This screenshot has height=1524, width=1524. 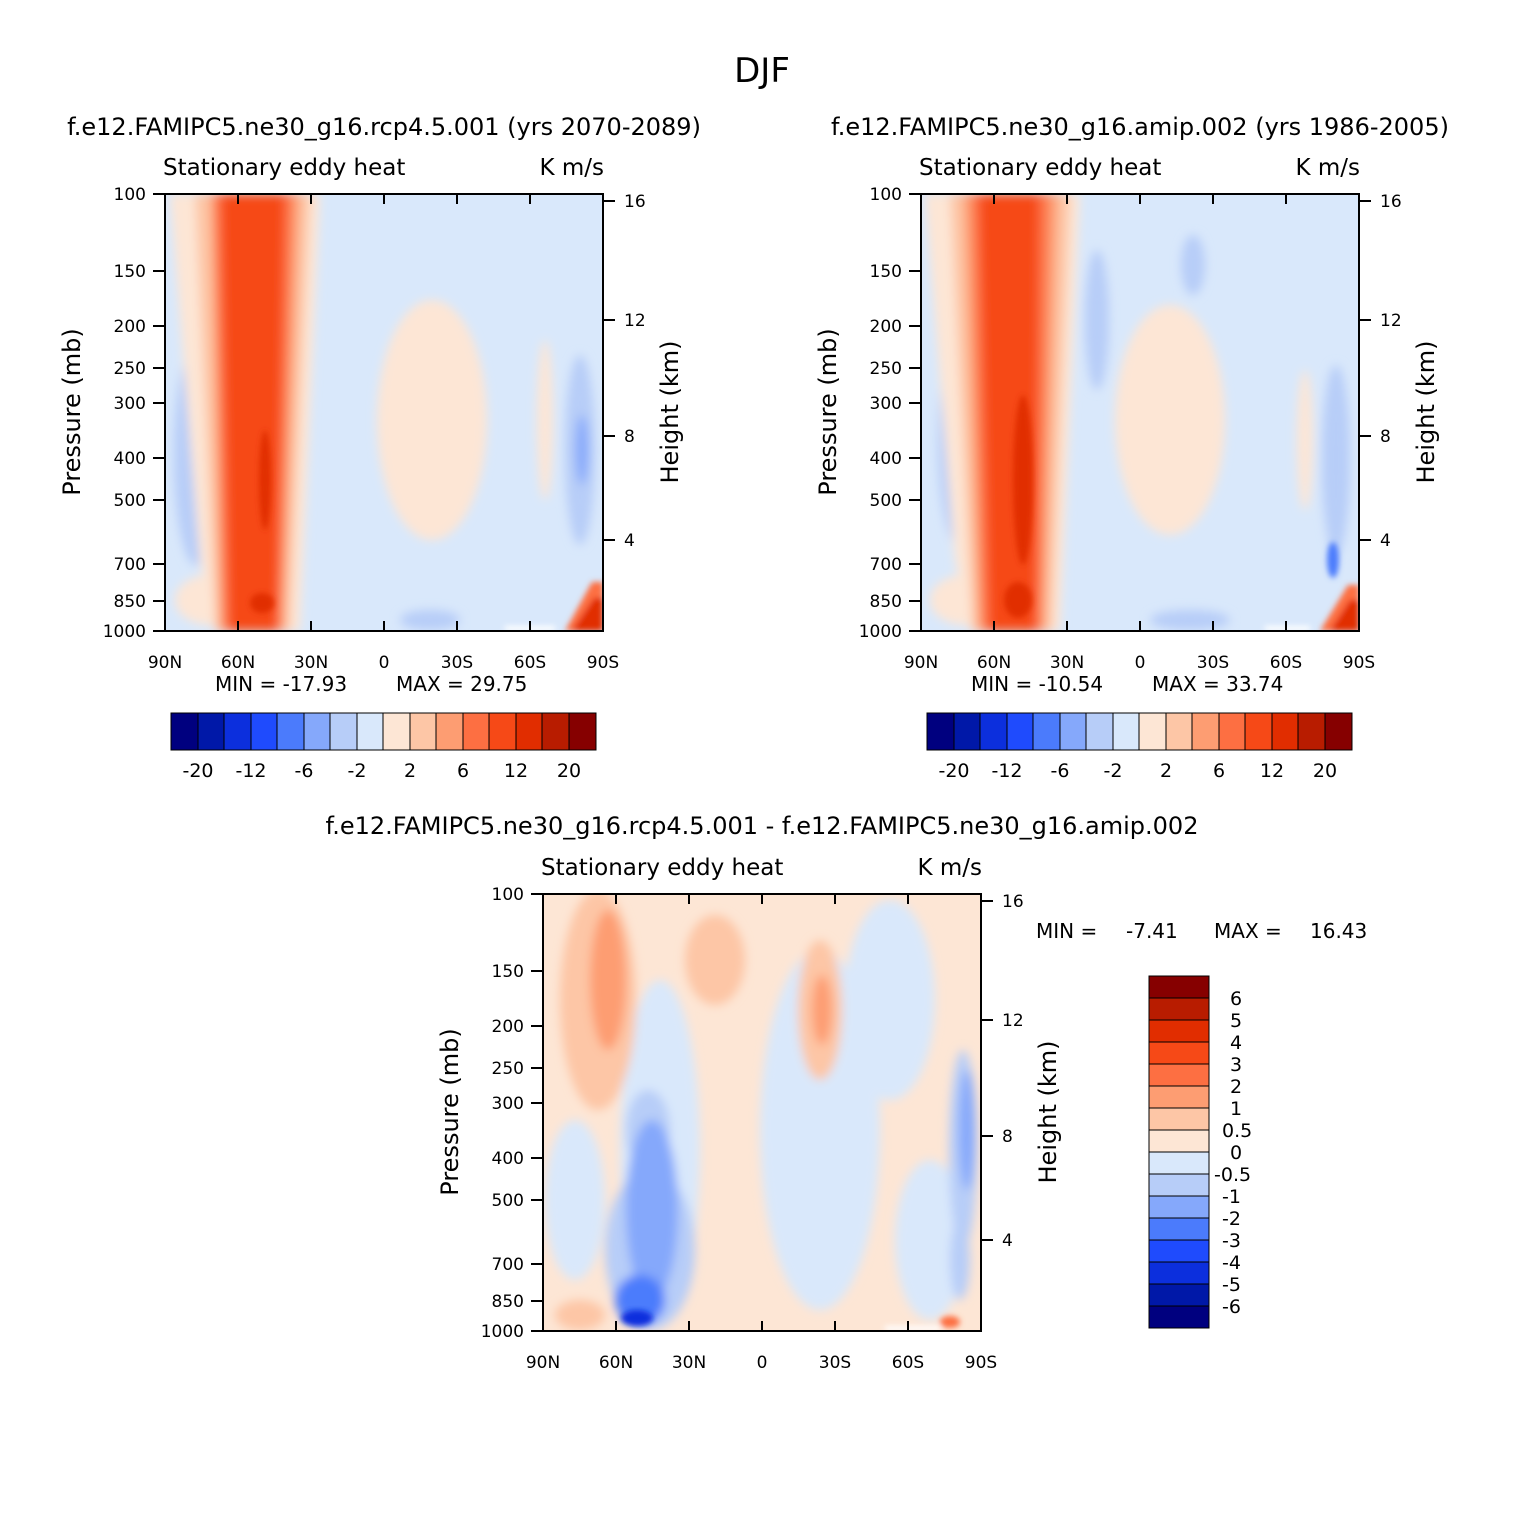 What do you see at coordinates (383, 731) in the screenshot?
I see `colorbar` at bounding box center [383, 731].